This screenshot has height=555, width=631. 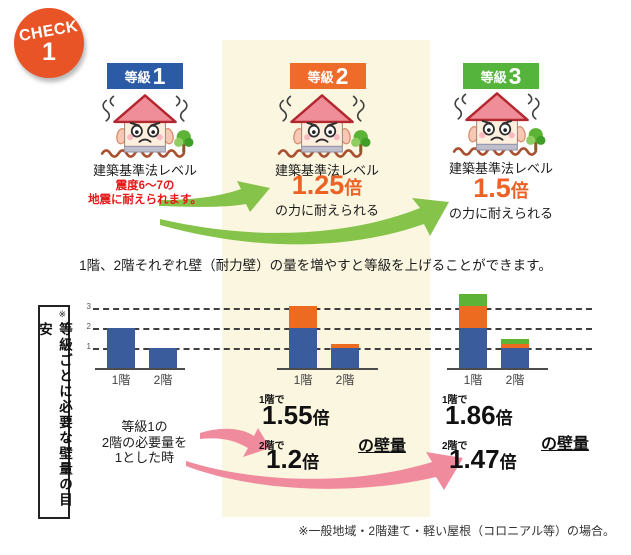 I want to click on pink-arrow-long, so click(x=324, y=471).